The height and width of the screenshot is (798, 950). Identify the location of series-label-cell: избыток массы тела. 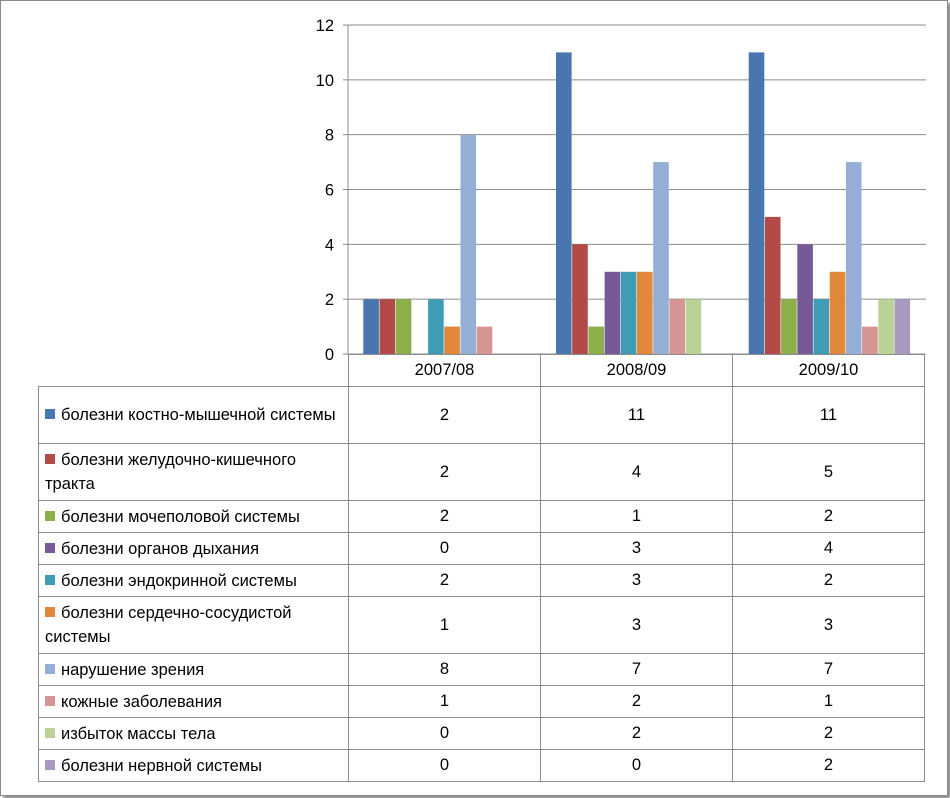
(193, 733).